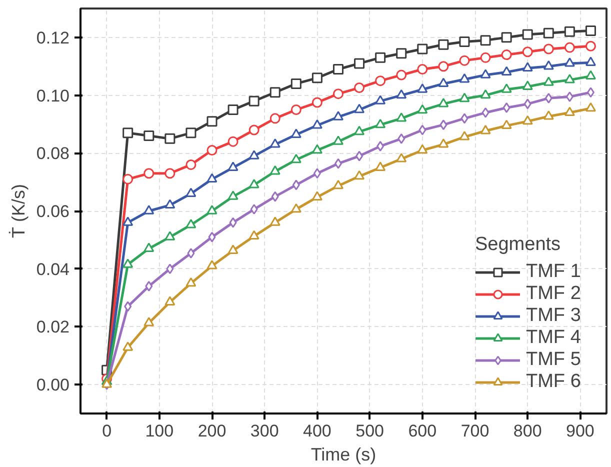 Image resolution: width=611 pixels, height=467 pixels. What do you see at coordinates (553, 294) in the screenshot?
I see `legend-label: TMF 2` at bounding box center [553, 294].